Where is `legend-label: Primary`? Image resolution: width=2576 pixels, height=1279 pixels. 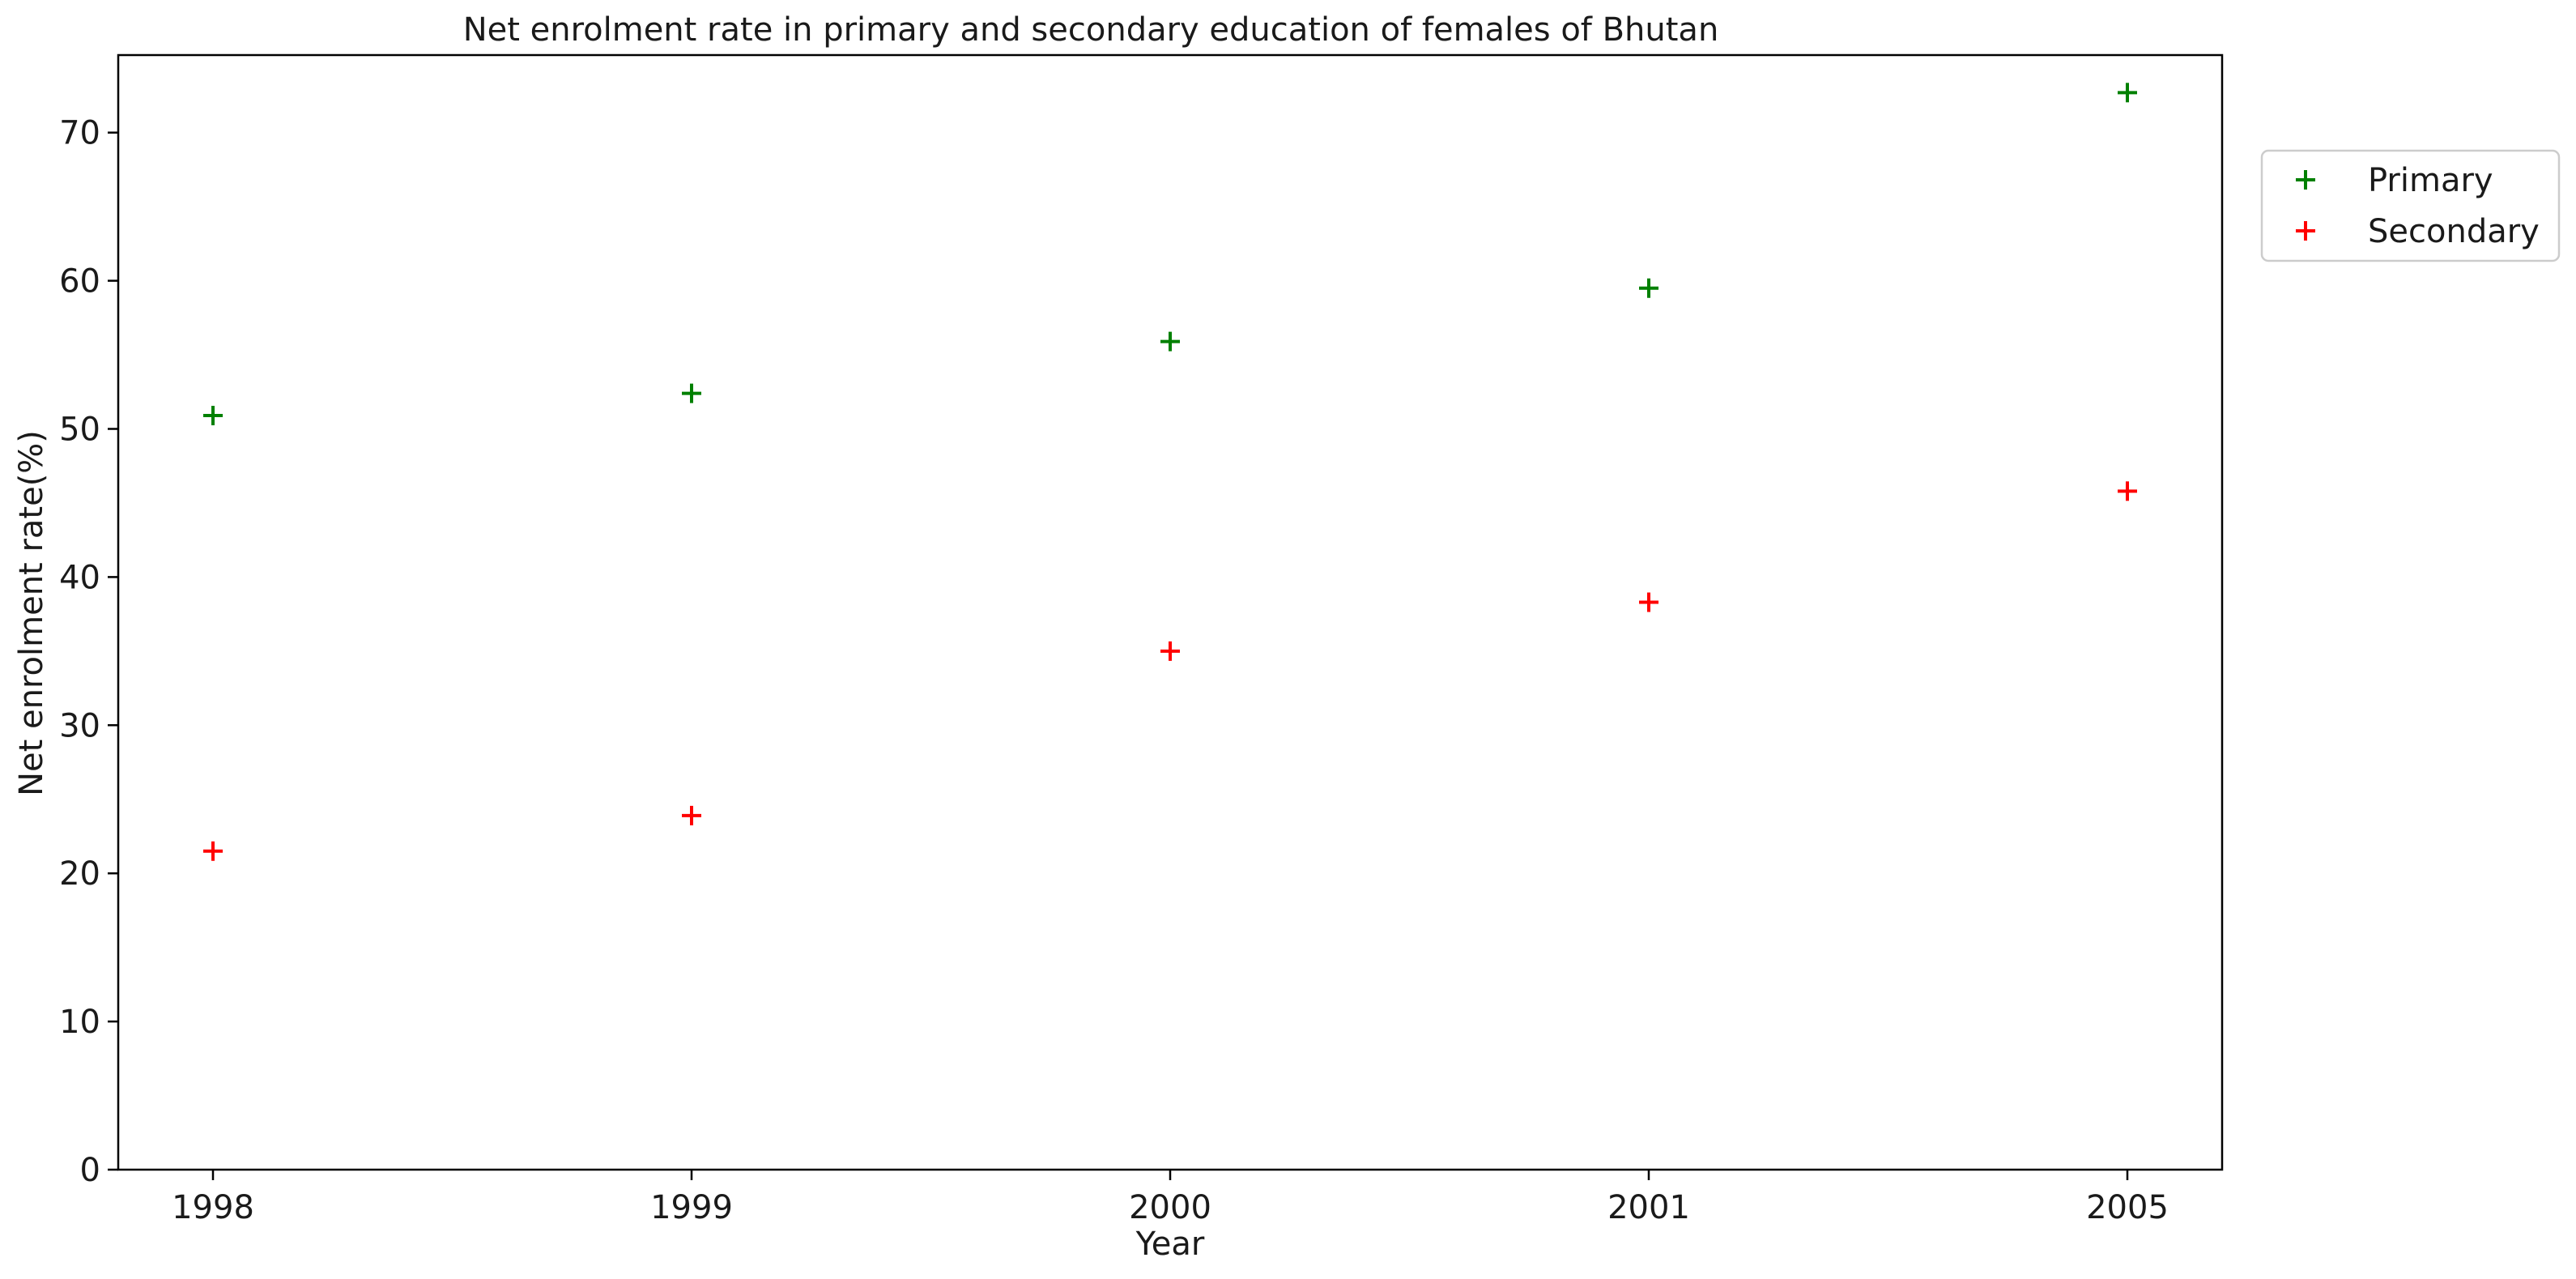 legend-label: Primary is located at coordinates (2430, 180).